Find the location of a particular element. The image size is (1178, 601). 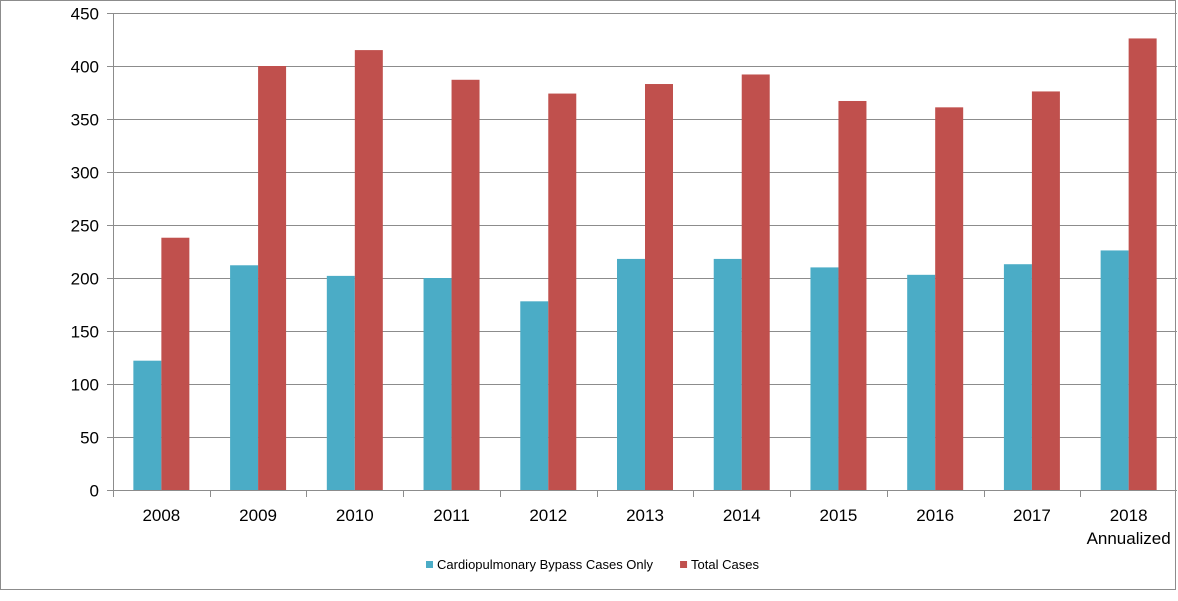

x-tick-label: 2011 is located at coordinates (451, 515).